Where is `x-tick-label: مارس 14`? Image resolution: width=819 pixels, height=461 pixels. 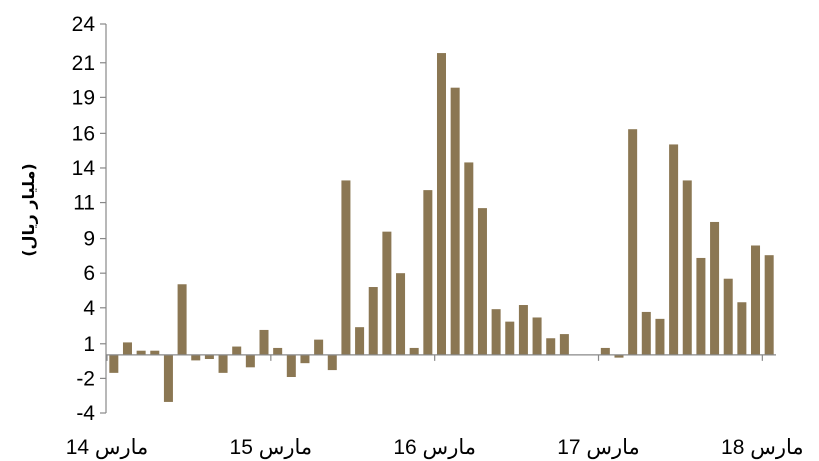
x-tick-label: مارس 14 is located at coordinates (107, 448).